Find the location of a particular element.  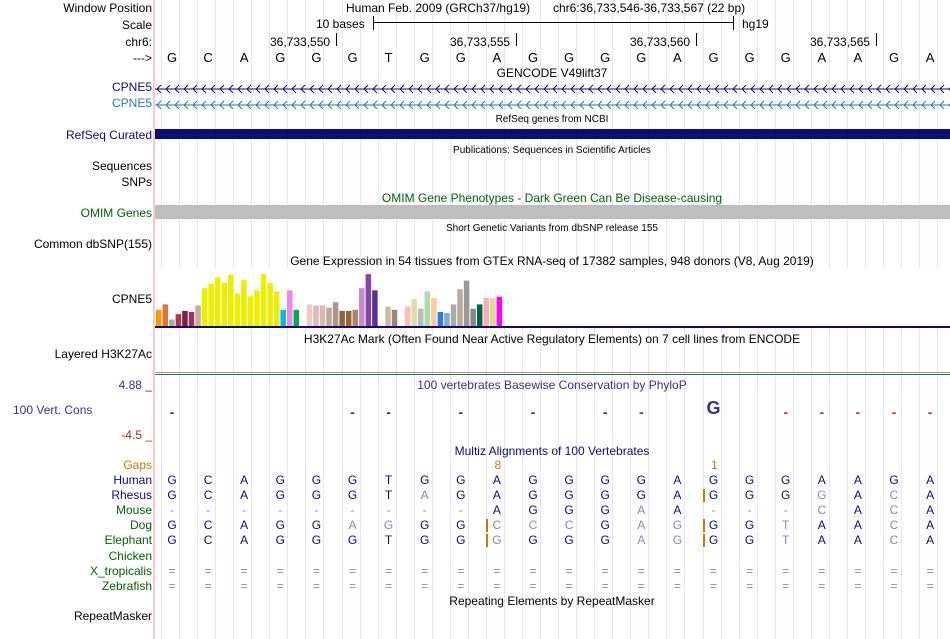

species-label: Dog is located at coordinates (140, 525).